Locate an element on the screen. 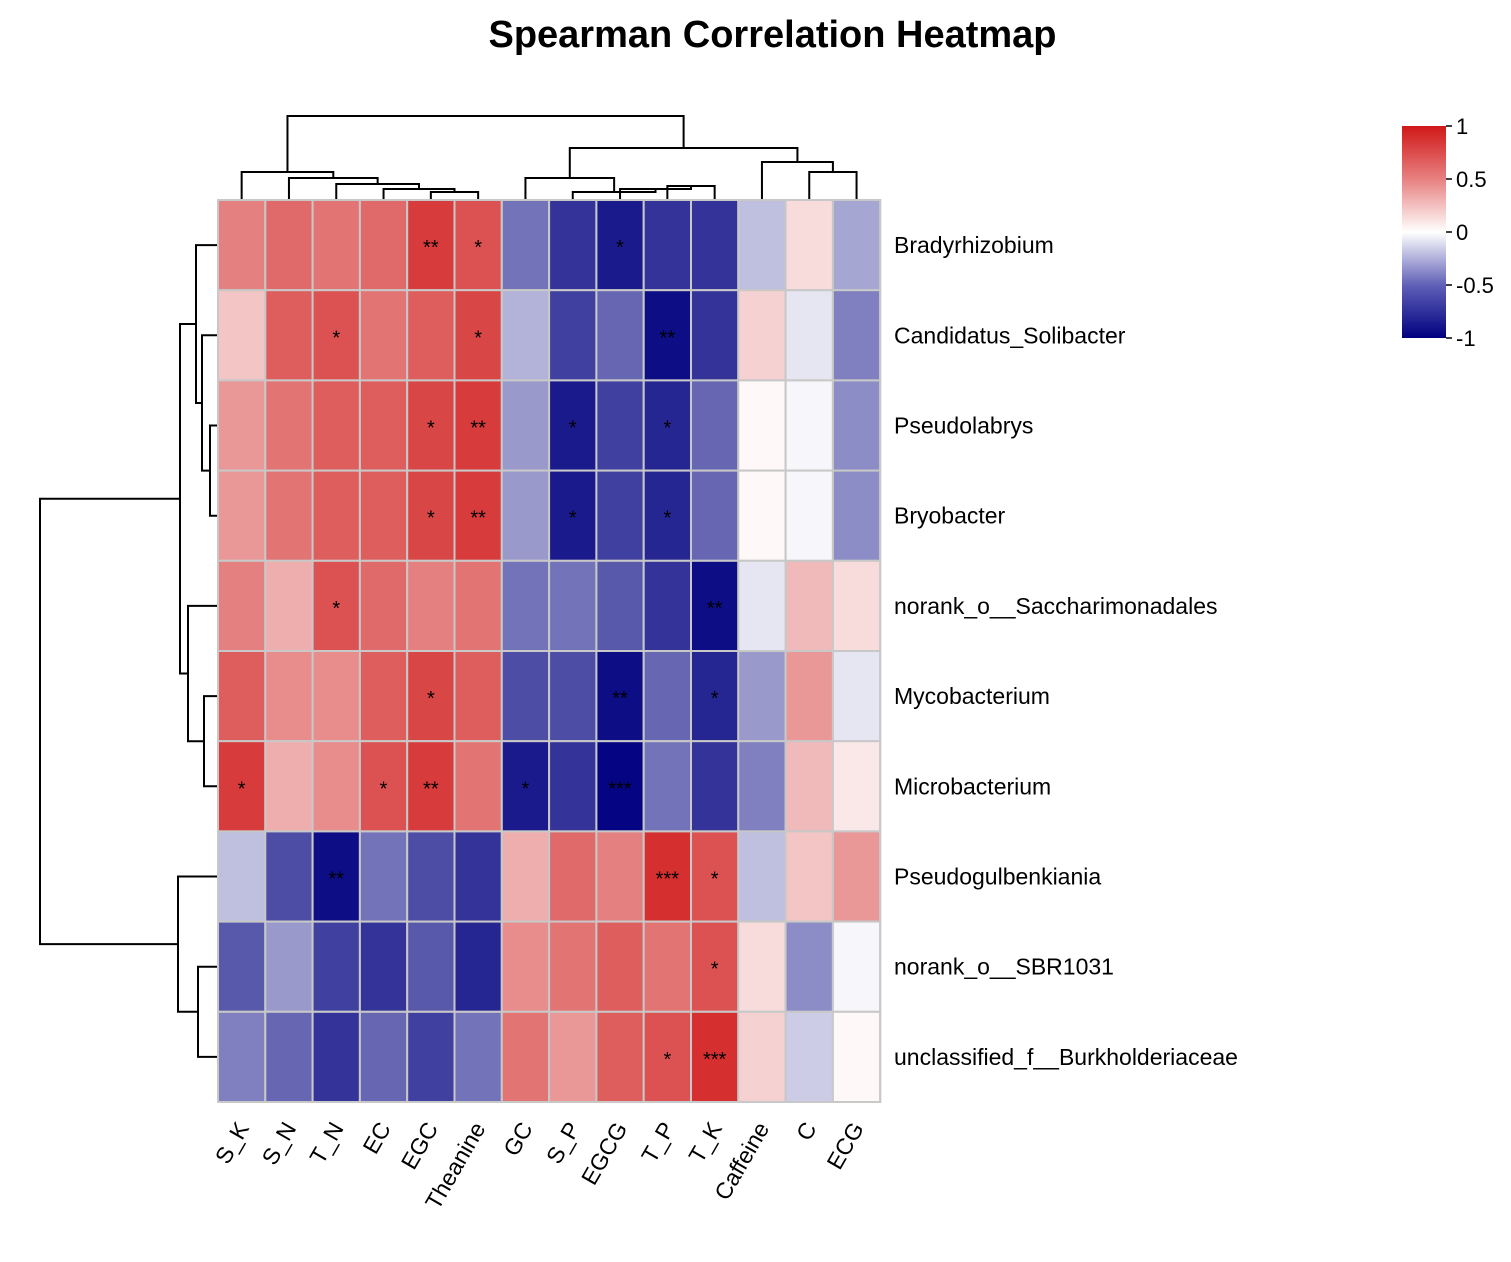  color-legend-label: -0.5 is located at coordinates (1475, 285).